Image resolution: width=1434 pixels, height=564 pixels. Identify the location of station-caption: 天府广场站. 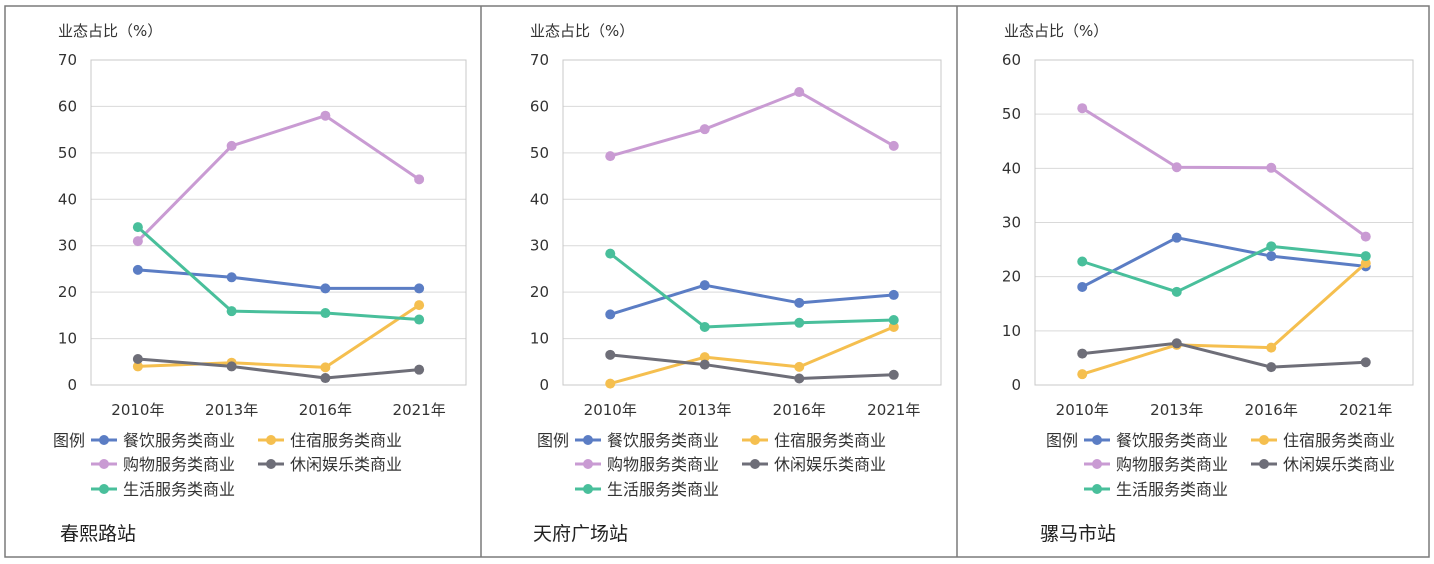
(580, 534).